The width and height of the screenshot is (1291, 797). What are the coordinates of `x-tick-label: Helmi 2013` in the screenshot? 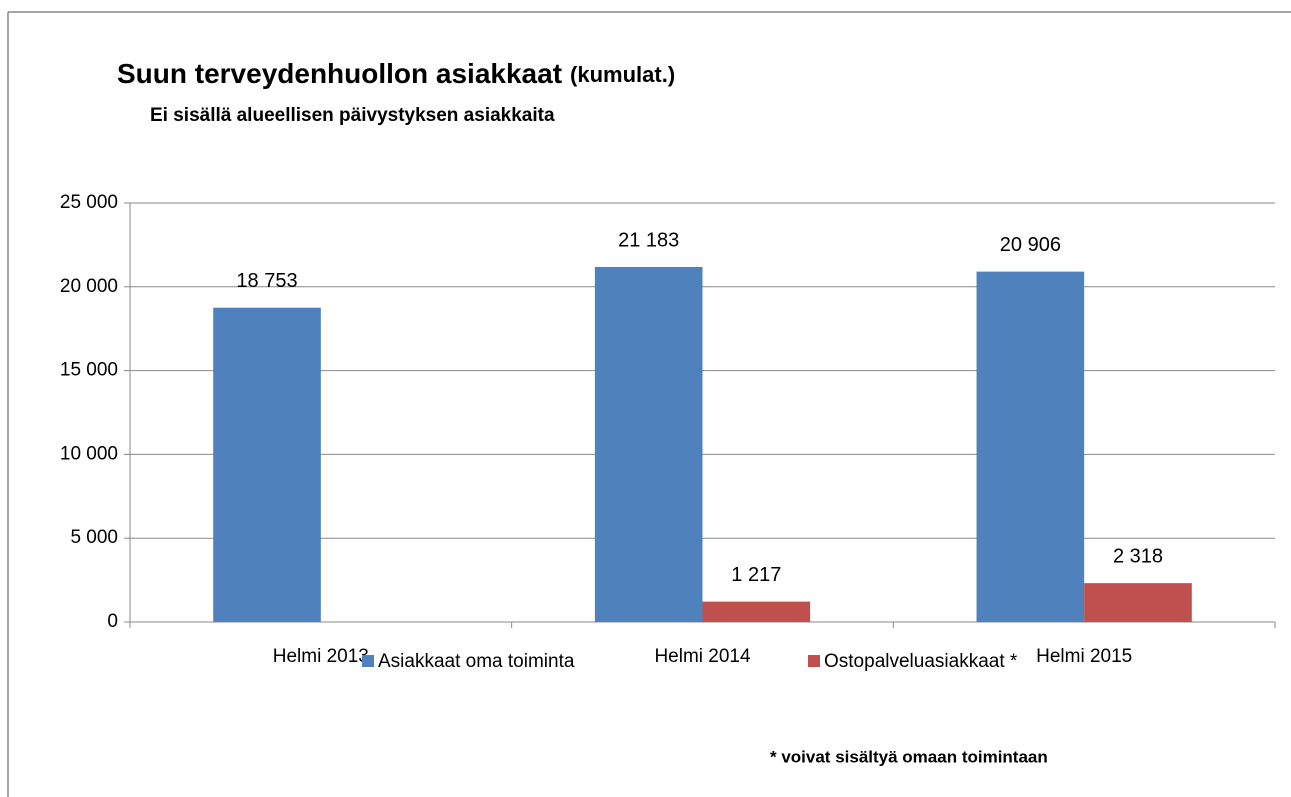 It's located at (321, 656).